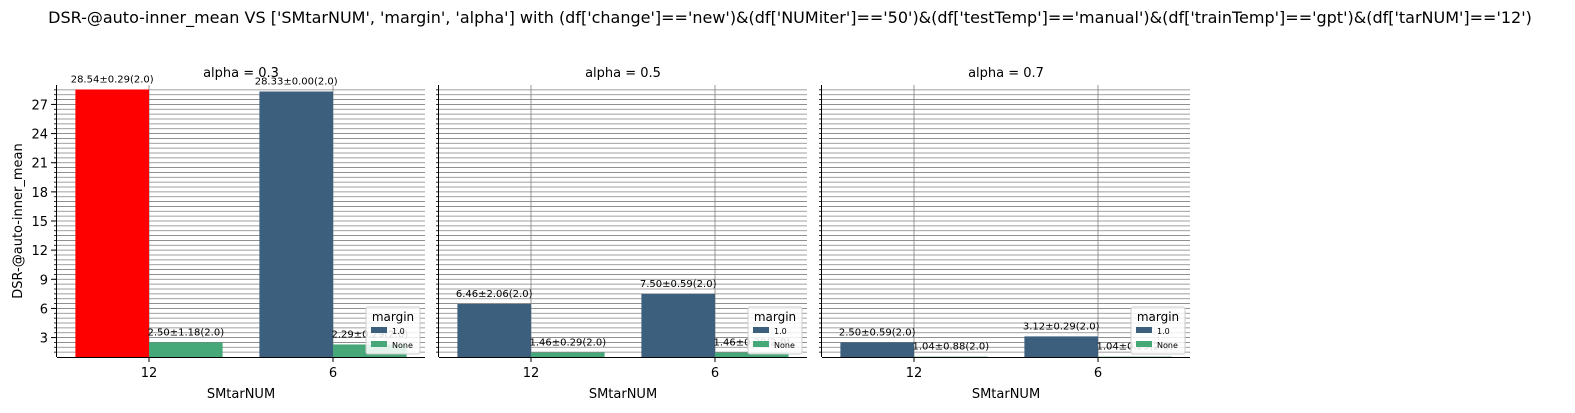 Image resolution: width=1575 pixels, height=413 pixels. What do you see at coordinates (494, 294) in the screenshot?
I see `bar-value-label: 6.46±2.06(2.0)` at bounding box center [494, 294].